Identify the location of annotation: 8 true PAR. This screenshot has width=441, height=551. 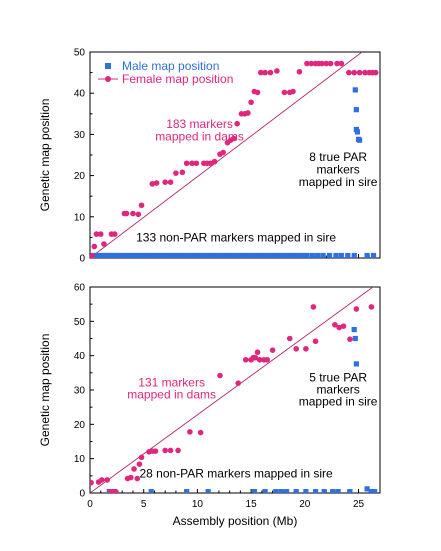
(338, 157).